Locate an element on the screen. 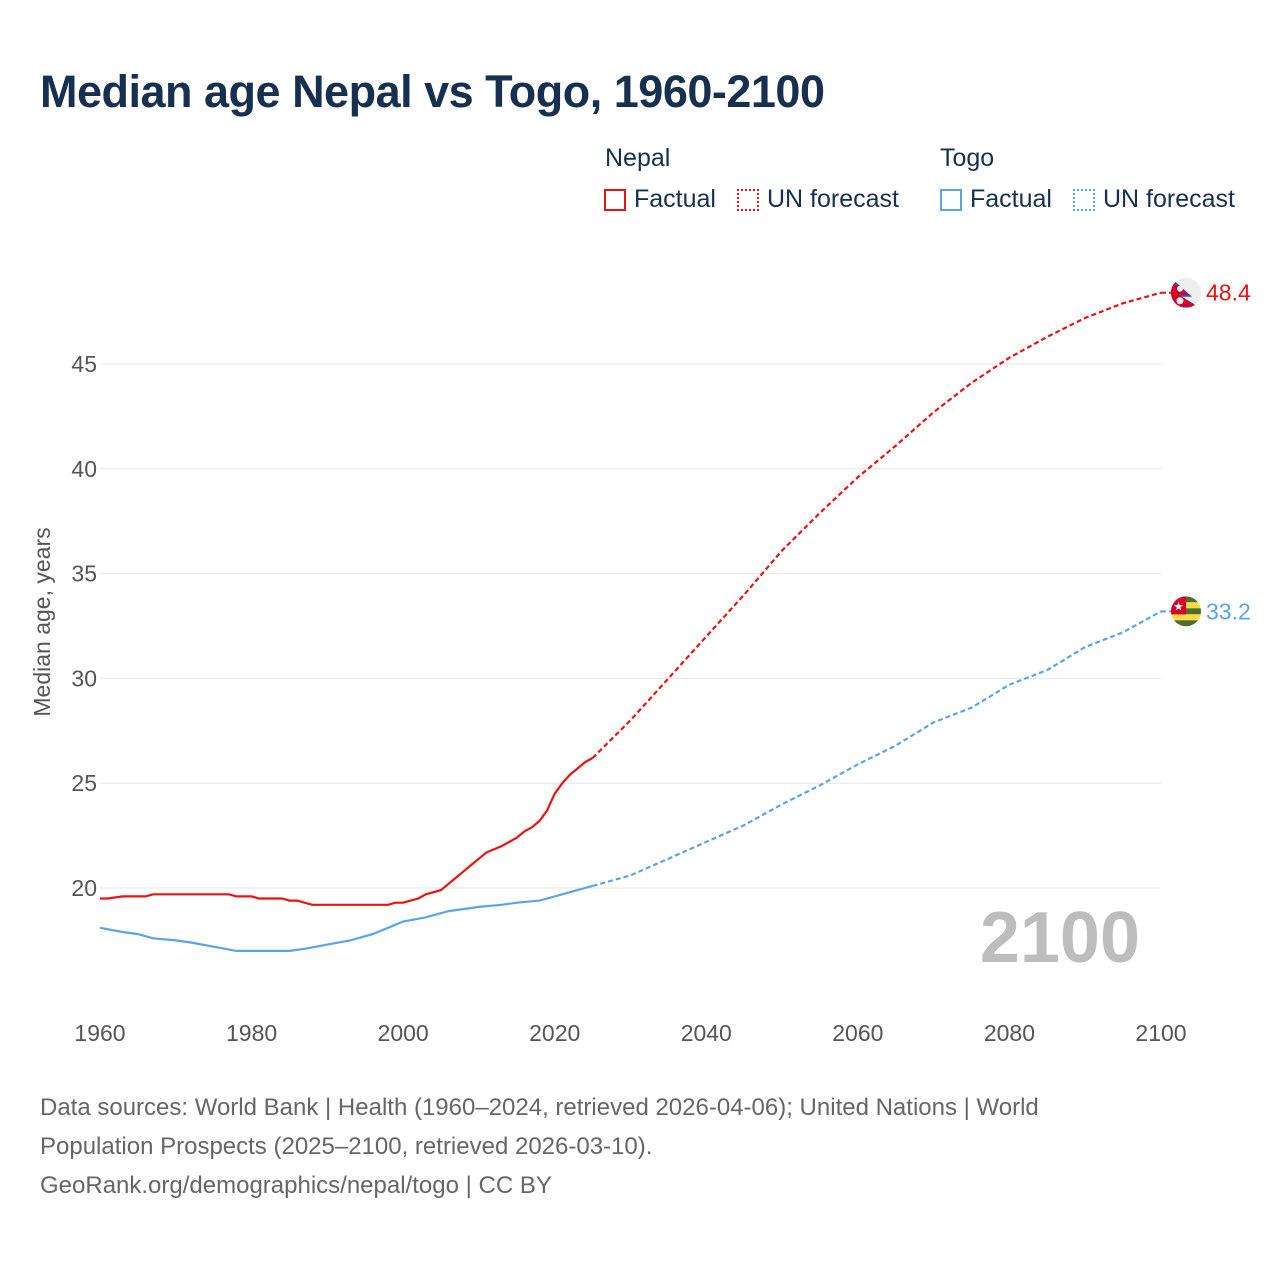 The width and height of the screenshot is (1280, 1280). year-label: 2100 is located at coordinates (1060, 938).